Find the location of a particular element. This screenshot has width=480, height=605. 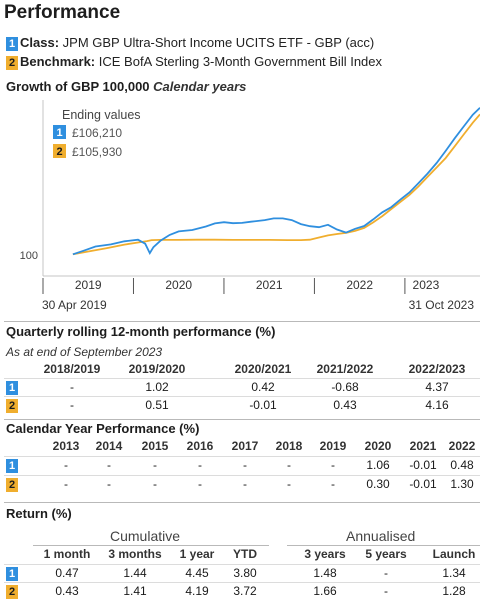

table-cell: 1.06 is located at coordinates (378, 465).